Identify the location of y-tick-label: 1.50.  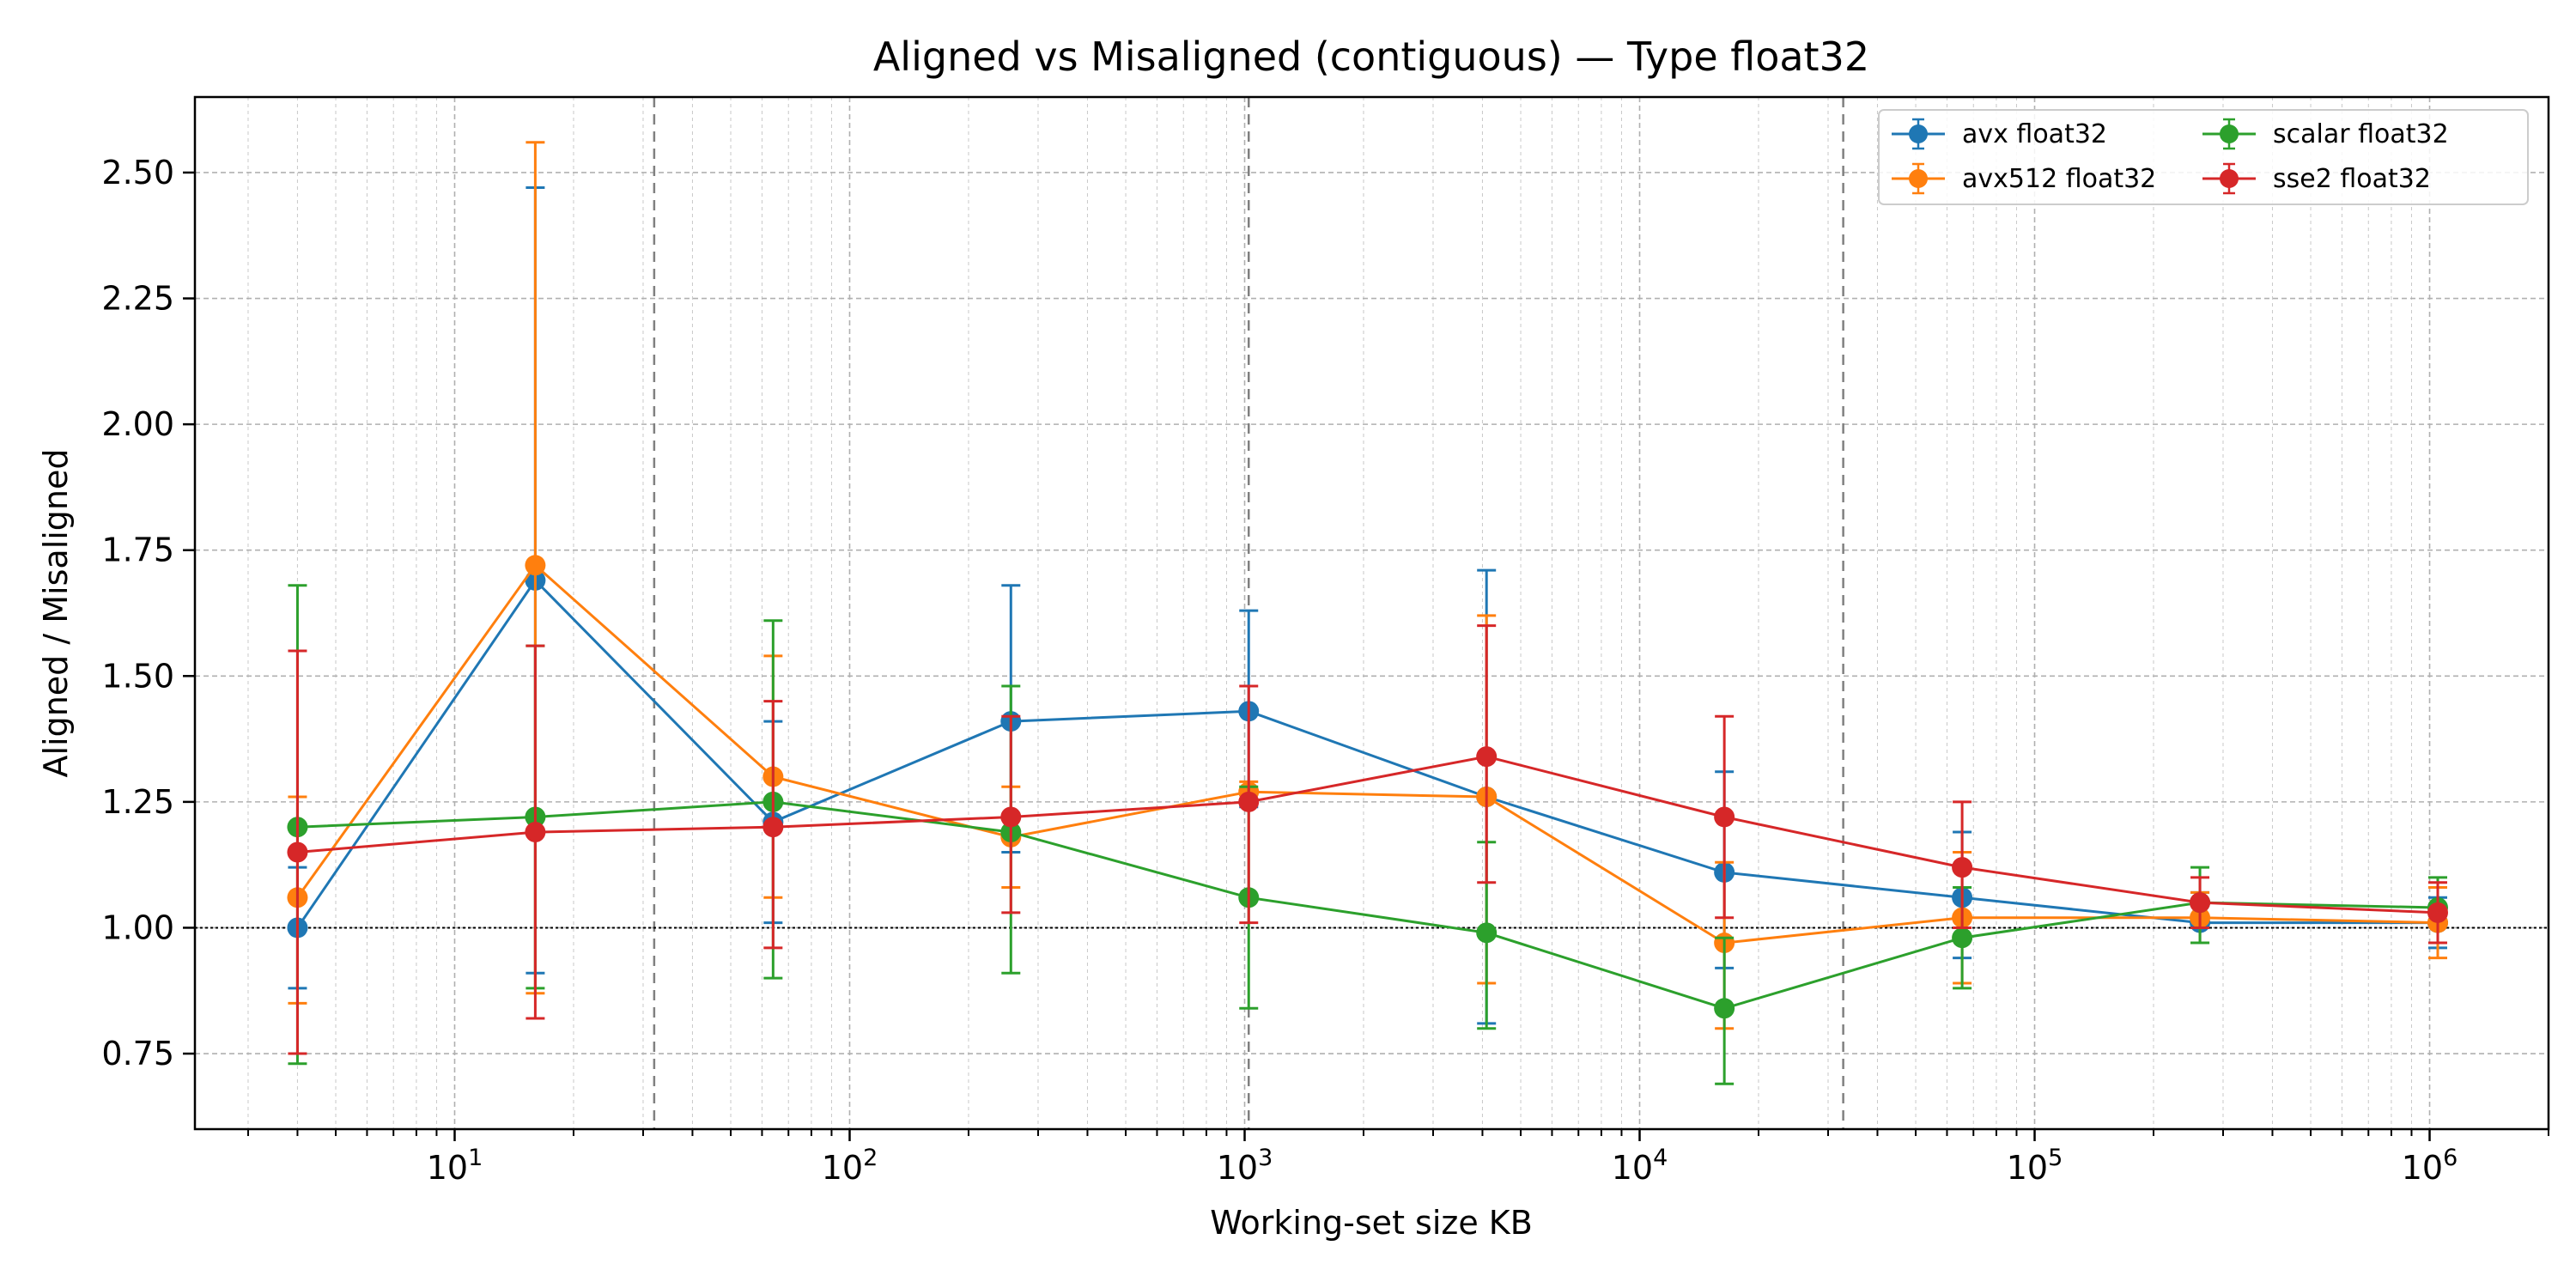
(137, 676).